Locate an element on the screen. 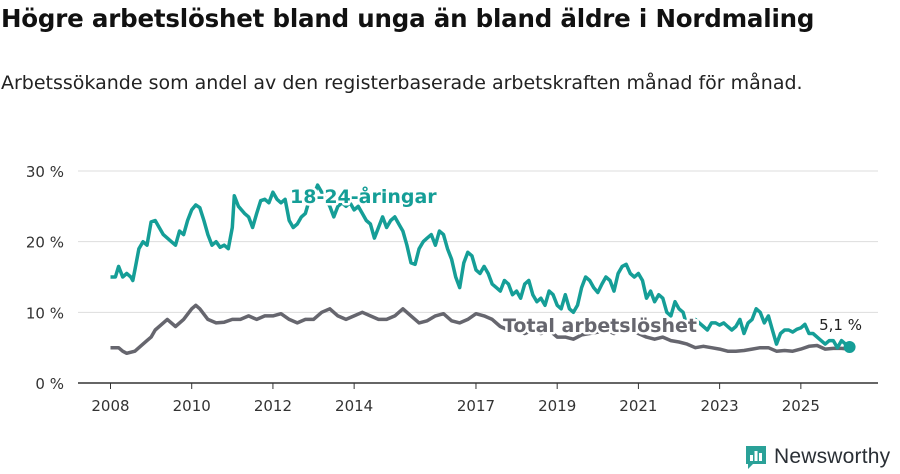 This screenshot has height=474, width=900. y-tick-label: 20 % is located at coordinates (45, 243).